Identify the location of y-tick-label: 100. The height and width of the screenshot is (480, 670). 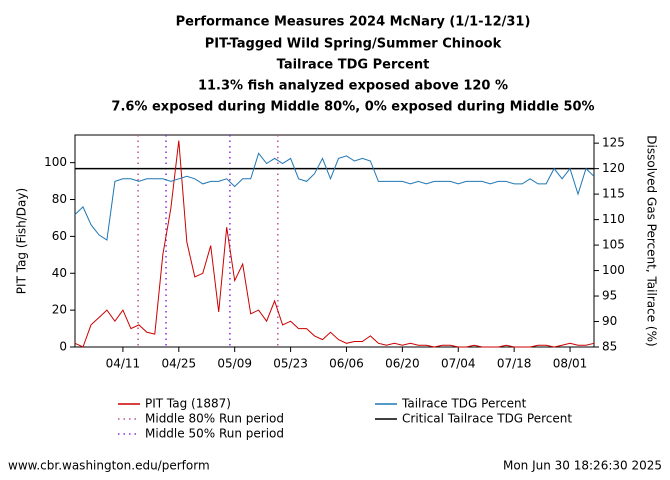
(55, 162).